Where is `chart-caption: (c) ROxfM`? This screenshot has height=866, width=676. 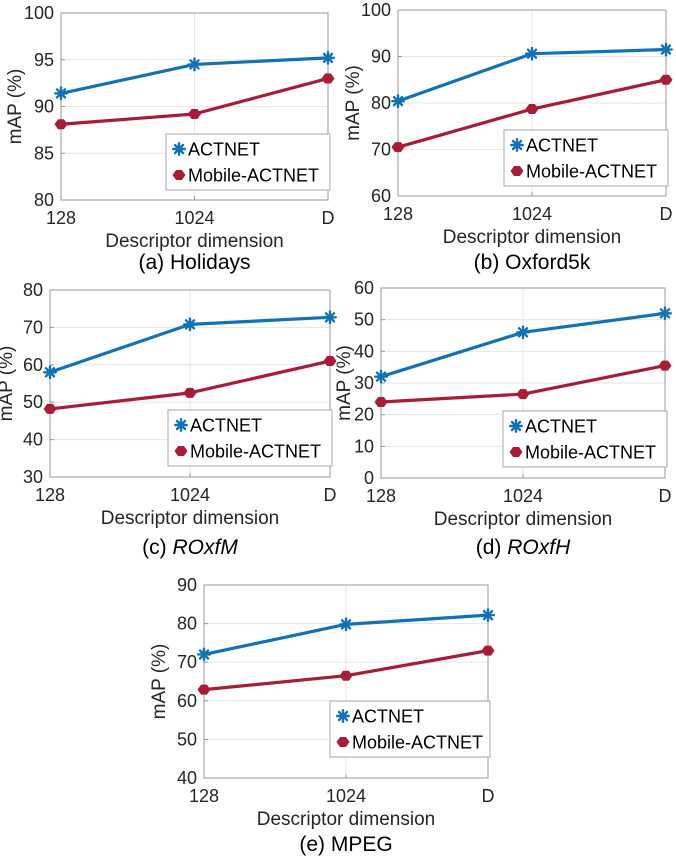 chart-caption: (c) ROxfM is located at coordinates (190, 547).